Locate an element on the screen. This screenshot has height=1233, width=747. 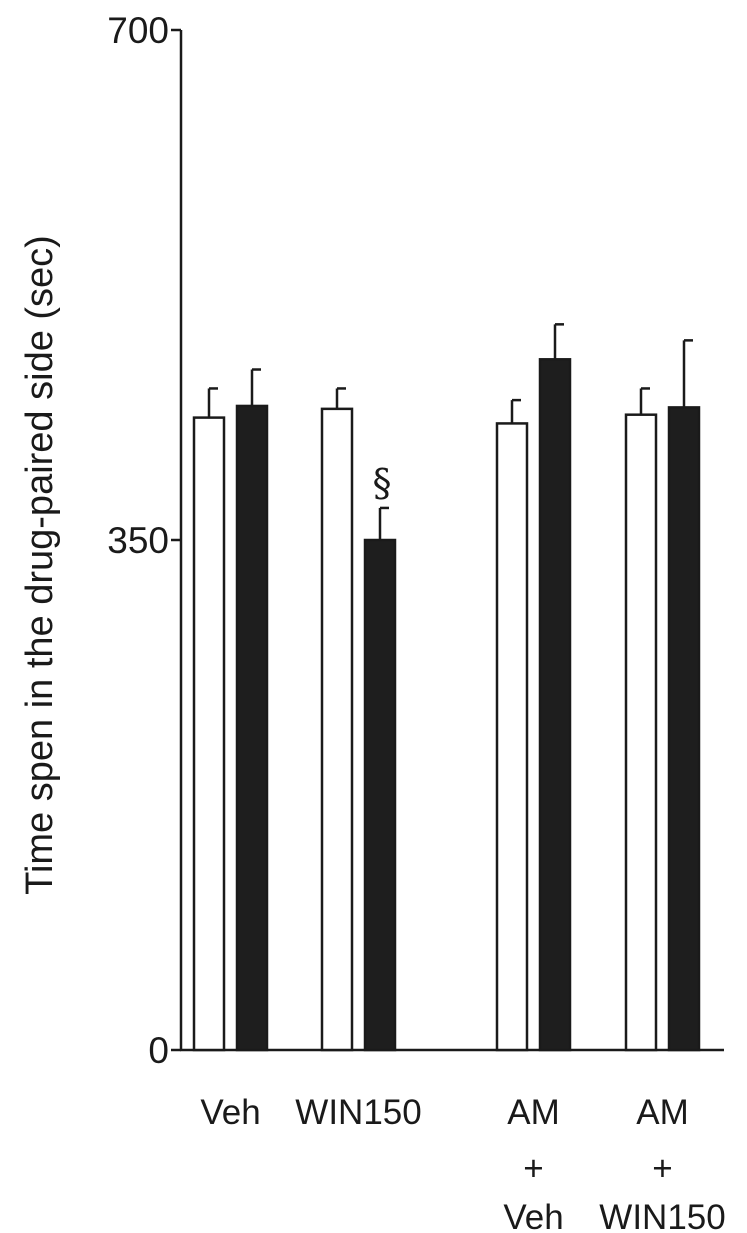
category-label-2-line-2: Veh is located at coordinates (533, 1215).